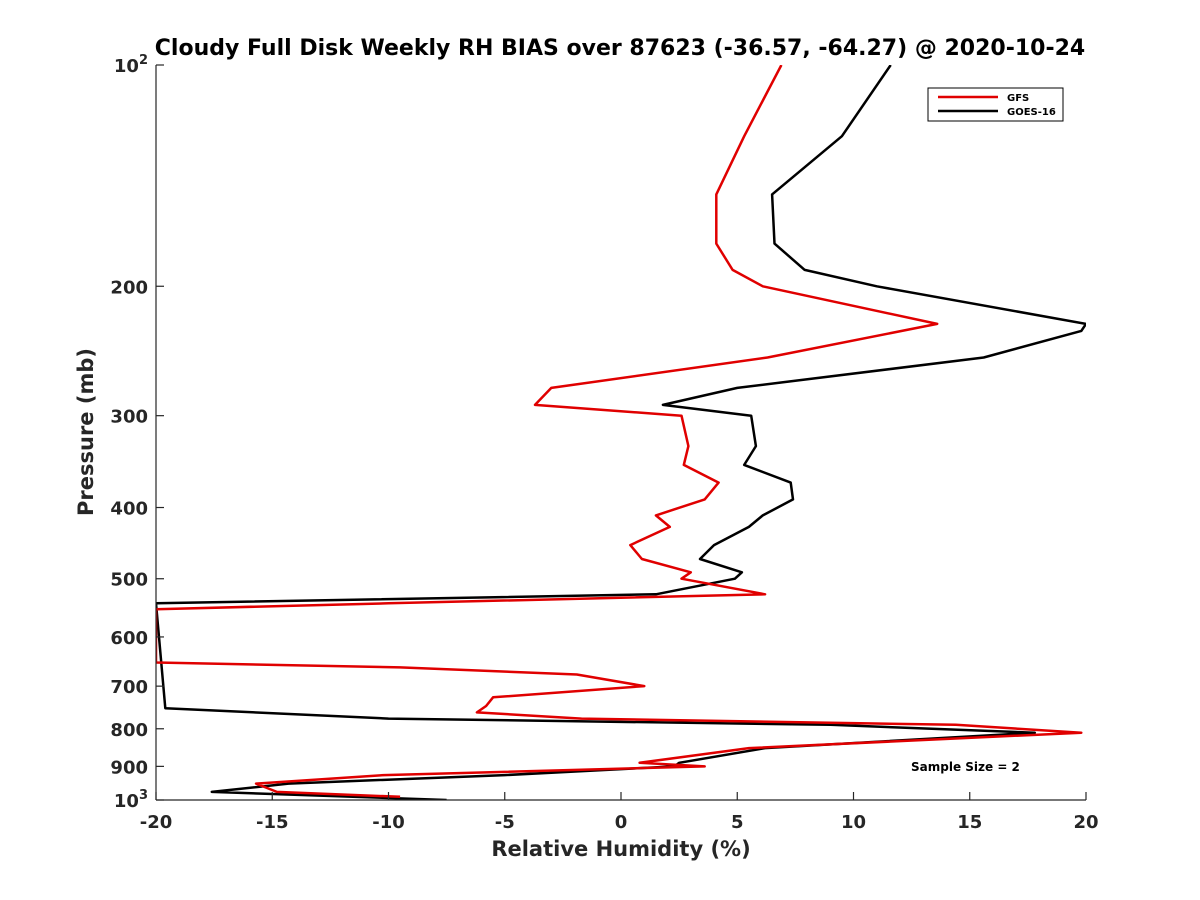 Image resolution: width=1200 pixels, height=900 pixels. I want to click on x-tick-label: 5, so click(737, 822).